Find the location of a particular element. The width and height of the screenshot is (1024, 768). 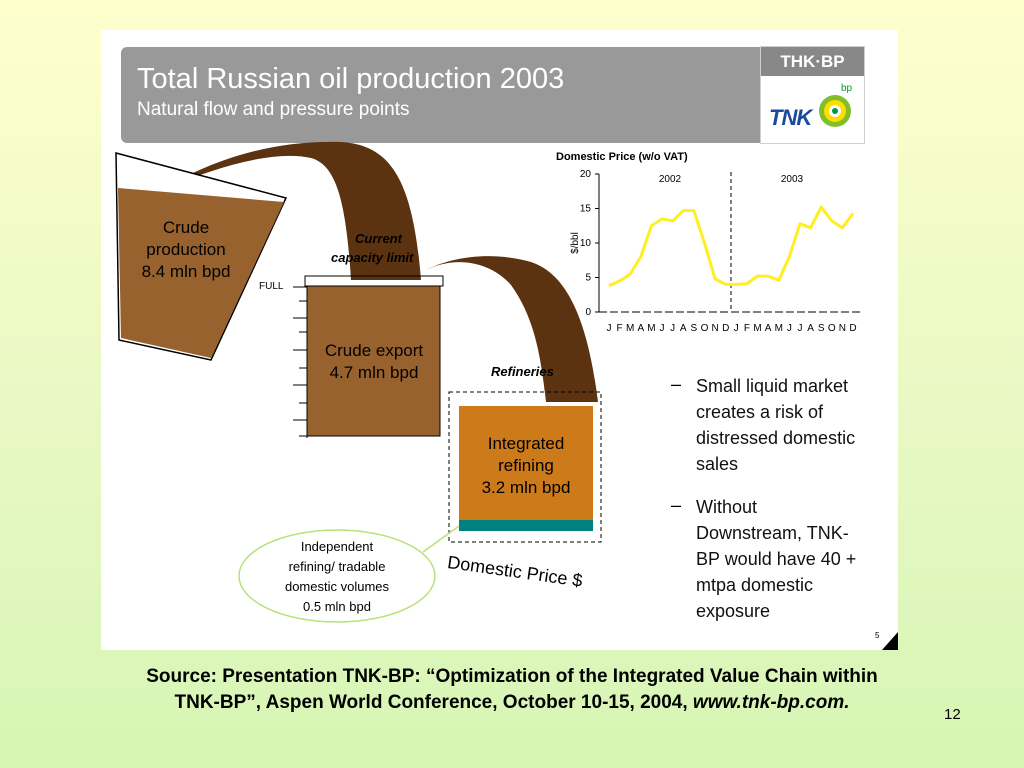

crude-export-label: Crude export 4.7 mln bpd is located at coordinates (374, 361).